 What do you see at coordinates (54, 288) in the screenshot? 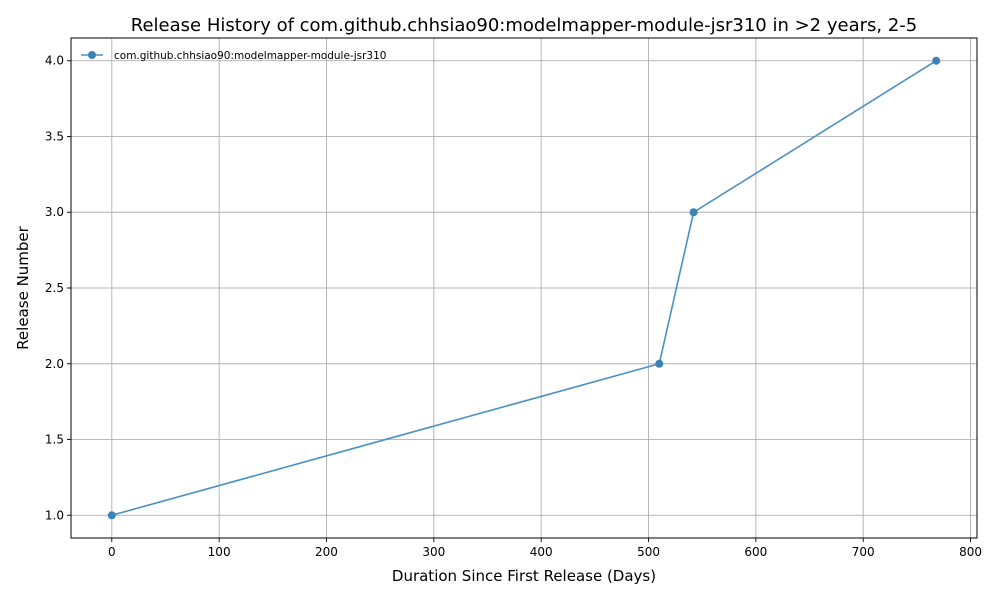
I see `y-tick-label: 2.5` at bounding box center [54, 288].